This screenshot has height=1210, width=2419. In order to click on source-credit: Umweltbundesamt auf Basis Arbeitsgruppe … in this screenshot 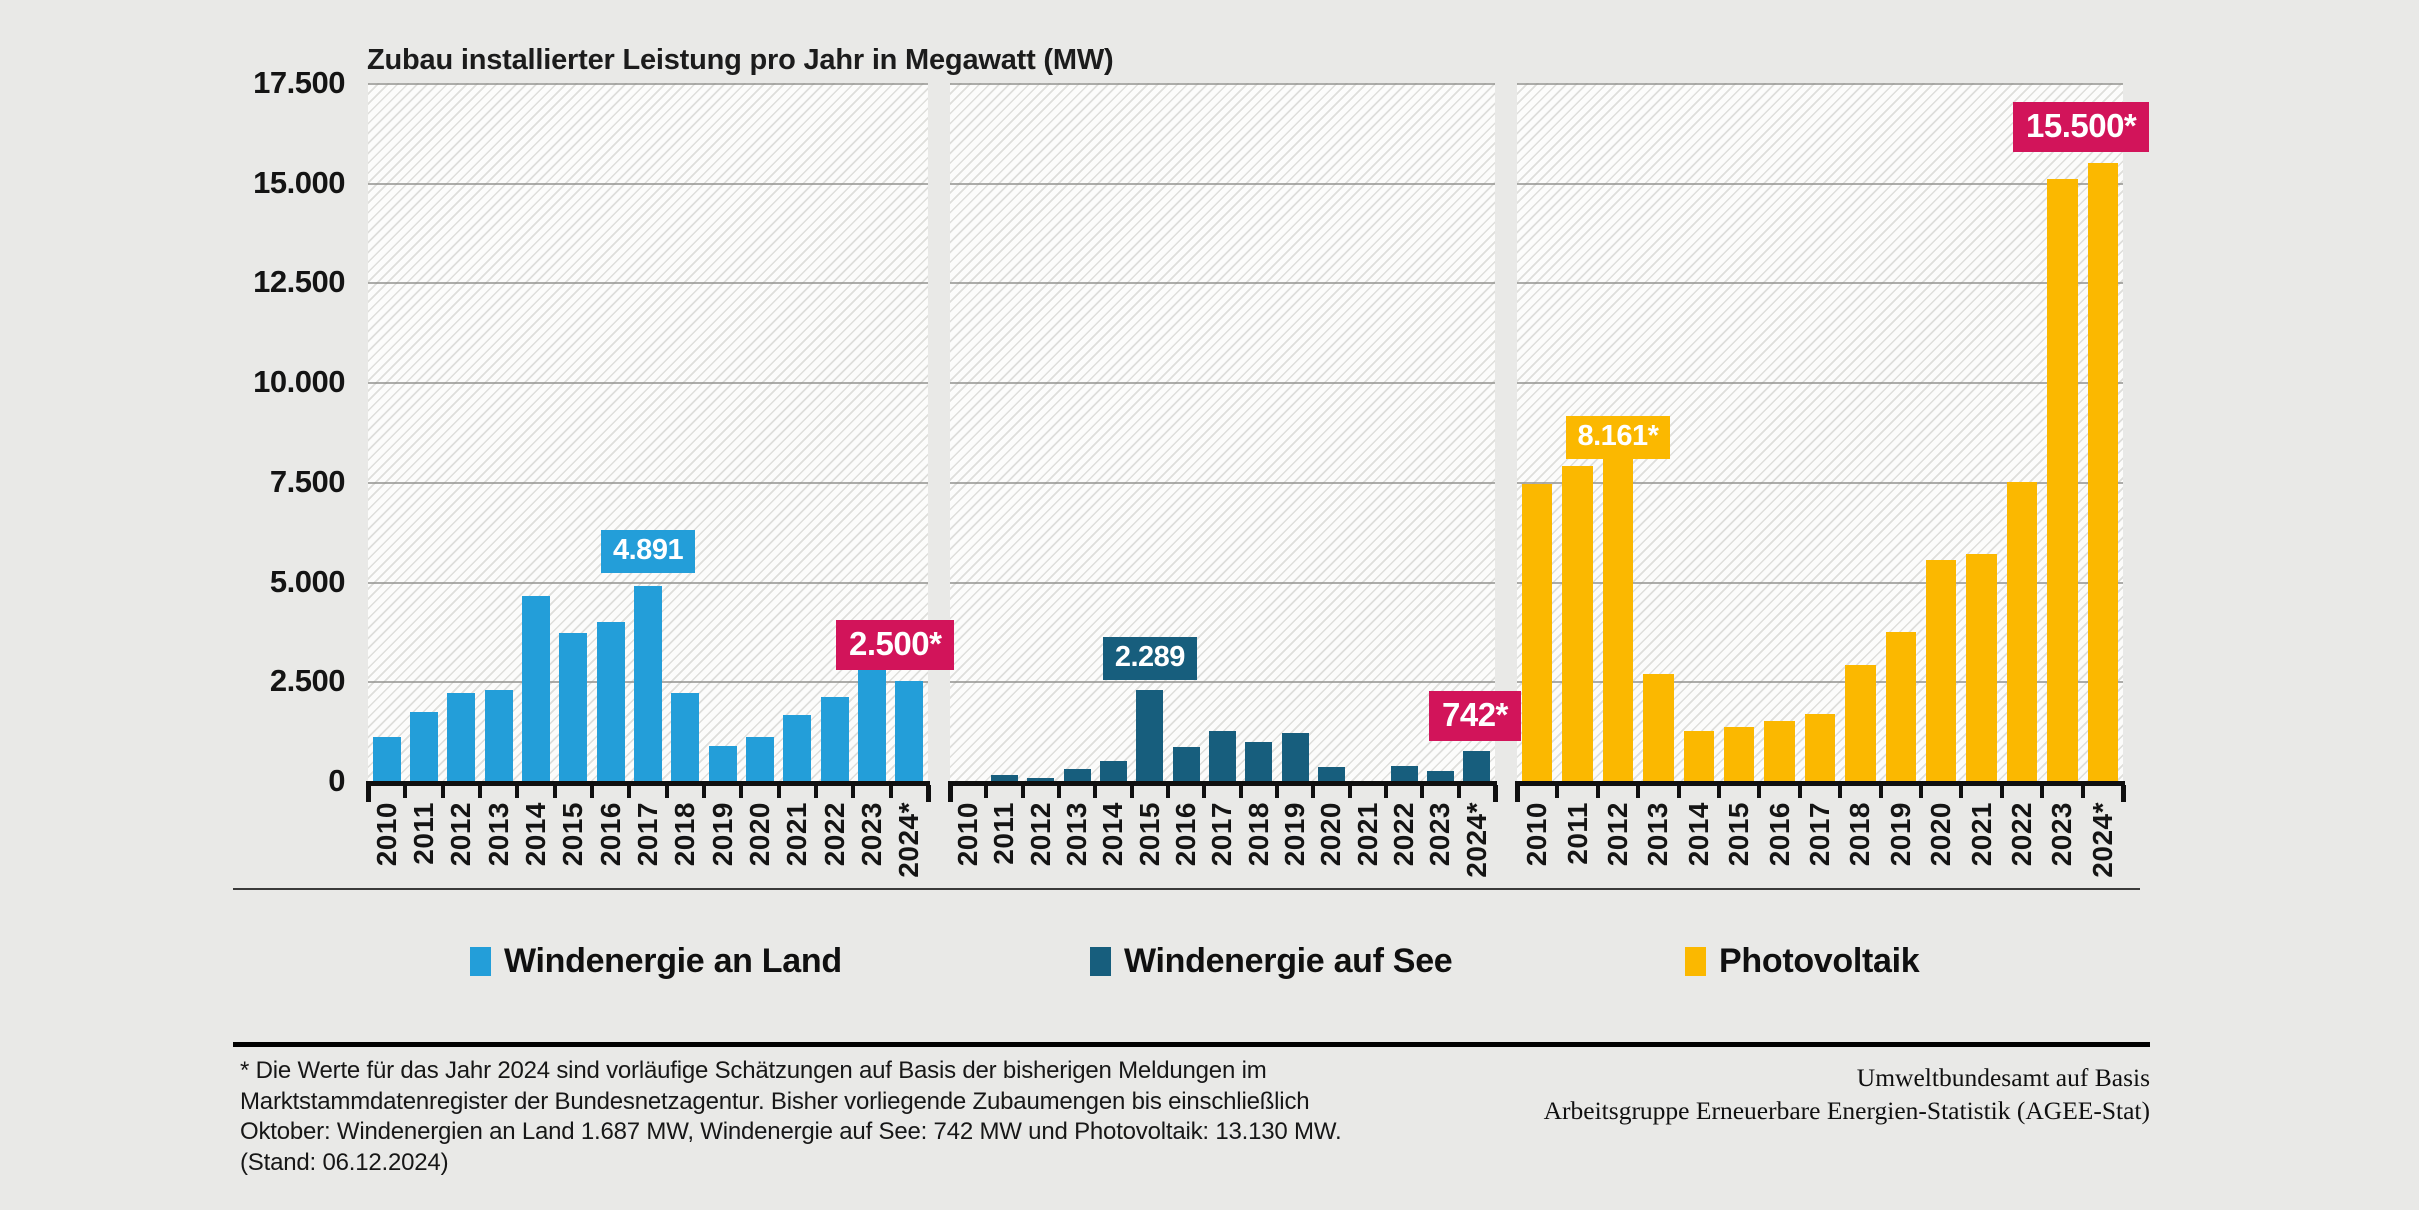, I will do `click(1750, 1094)`.